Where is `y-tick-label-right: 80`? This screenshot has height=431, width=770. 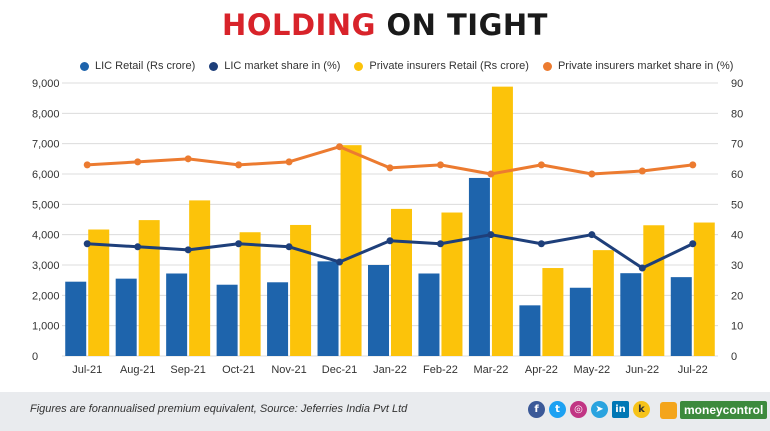 y-tick-label-right: 80 is located at coordinates (737, 114).